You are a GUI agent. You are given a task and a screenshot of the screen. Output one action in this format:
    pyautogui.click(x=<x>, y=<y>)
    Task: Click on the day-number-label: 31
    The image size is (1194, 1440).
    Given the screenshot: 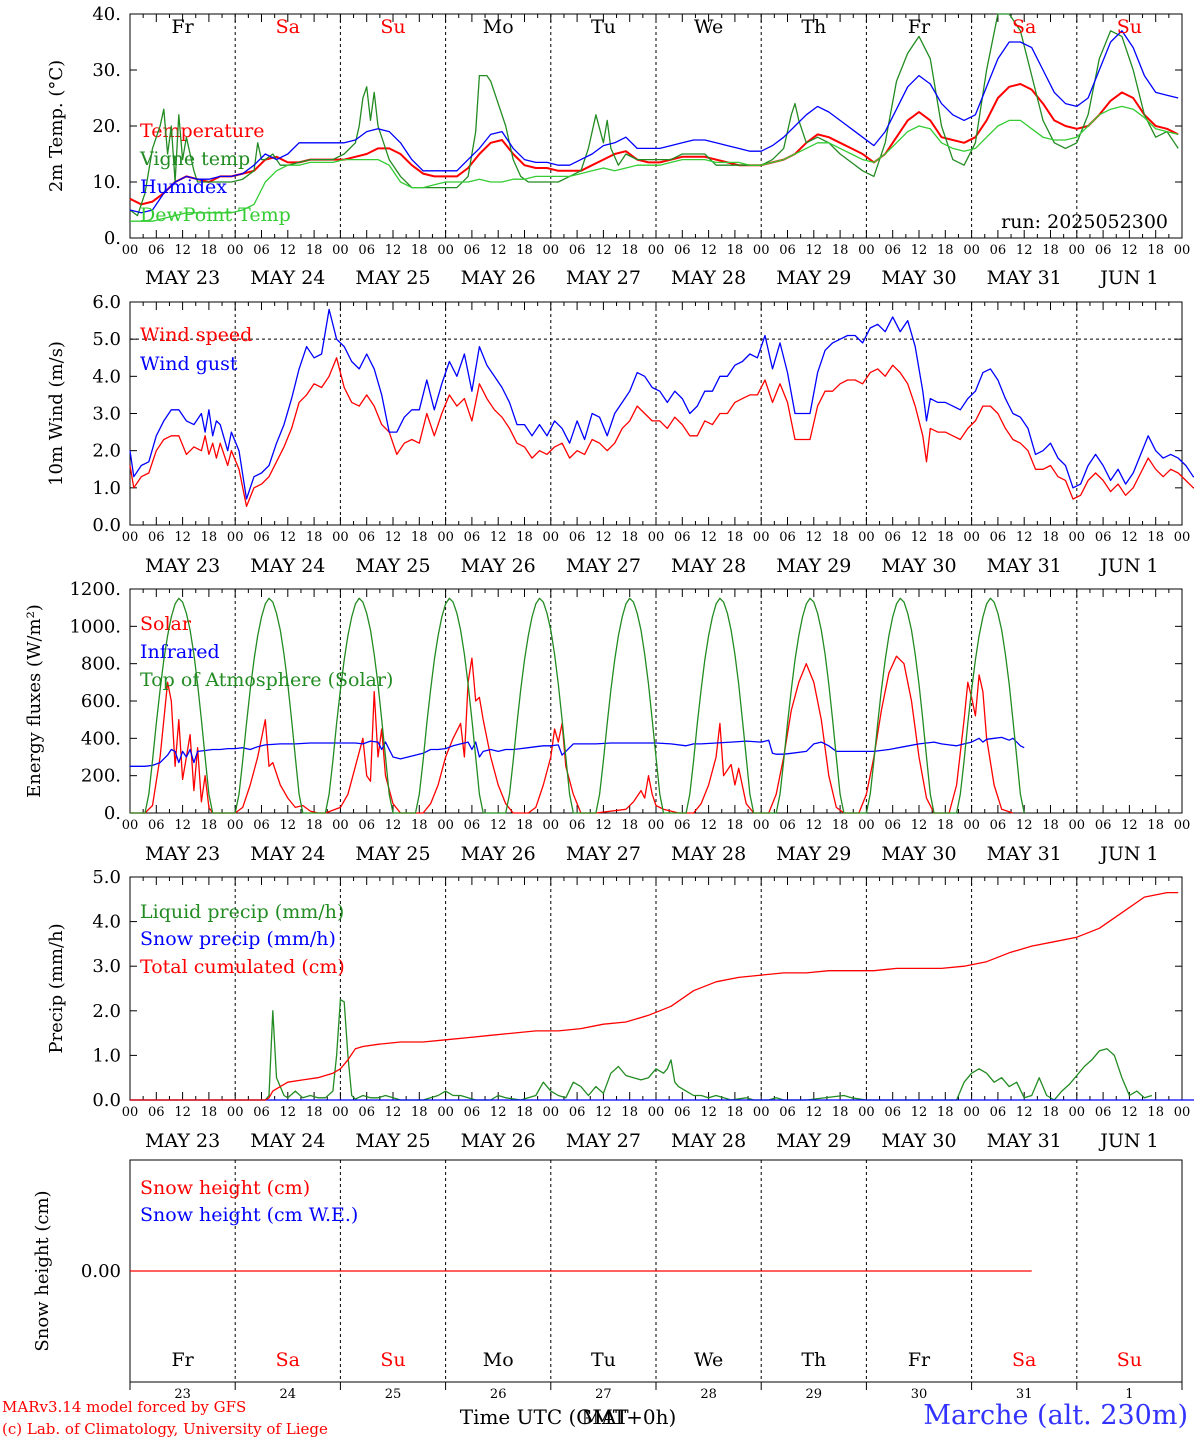 What is the action you would take?
    pyautogui.click(x=1024, y=1394)
    